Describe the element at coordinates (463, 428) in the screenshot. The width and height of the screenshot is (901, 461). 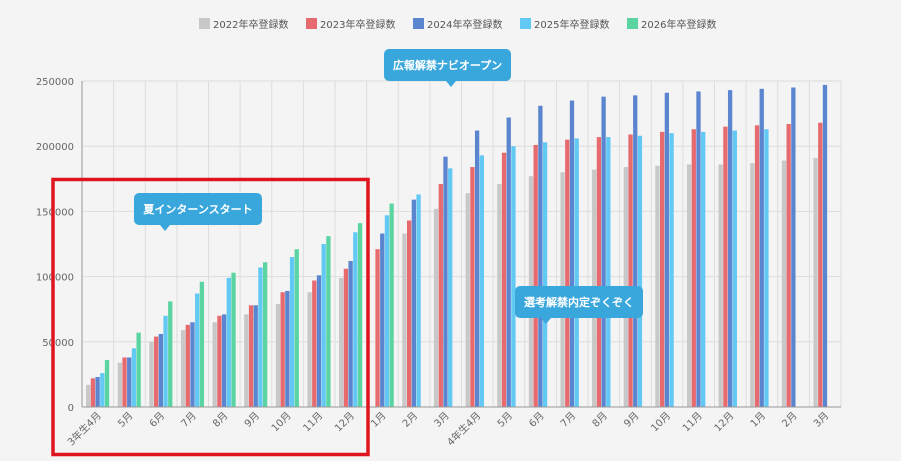
I see `x-tick-label: 4年生4月` at that location.